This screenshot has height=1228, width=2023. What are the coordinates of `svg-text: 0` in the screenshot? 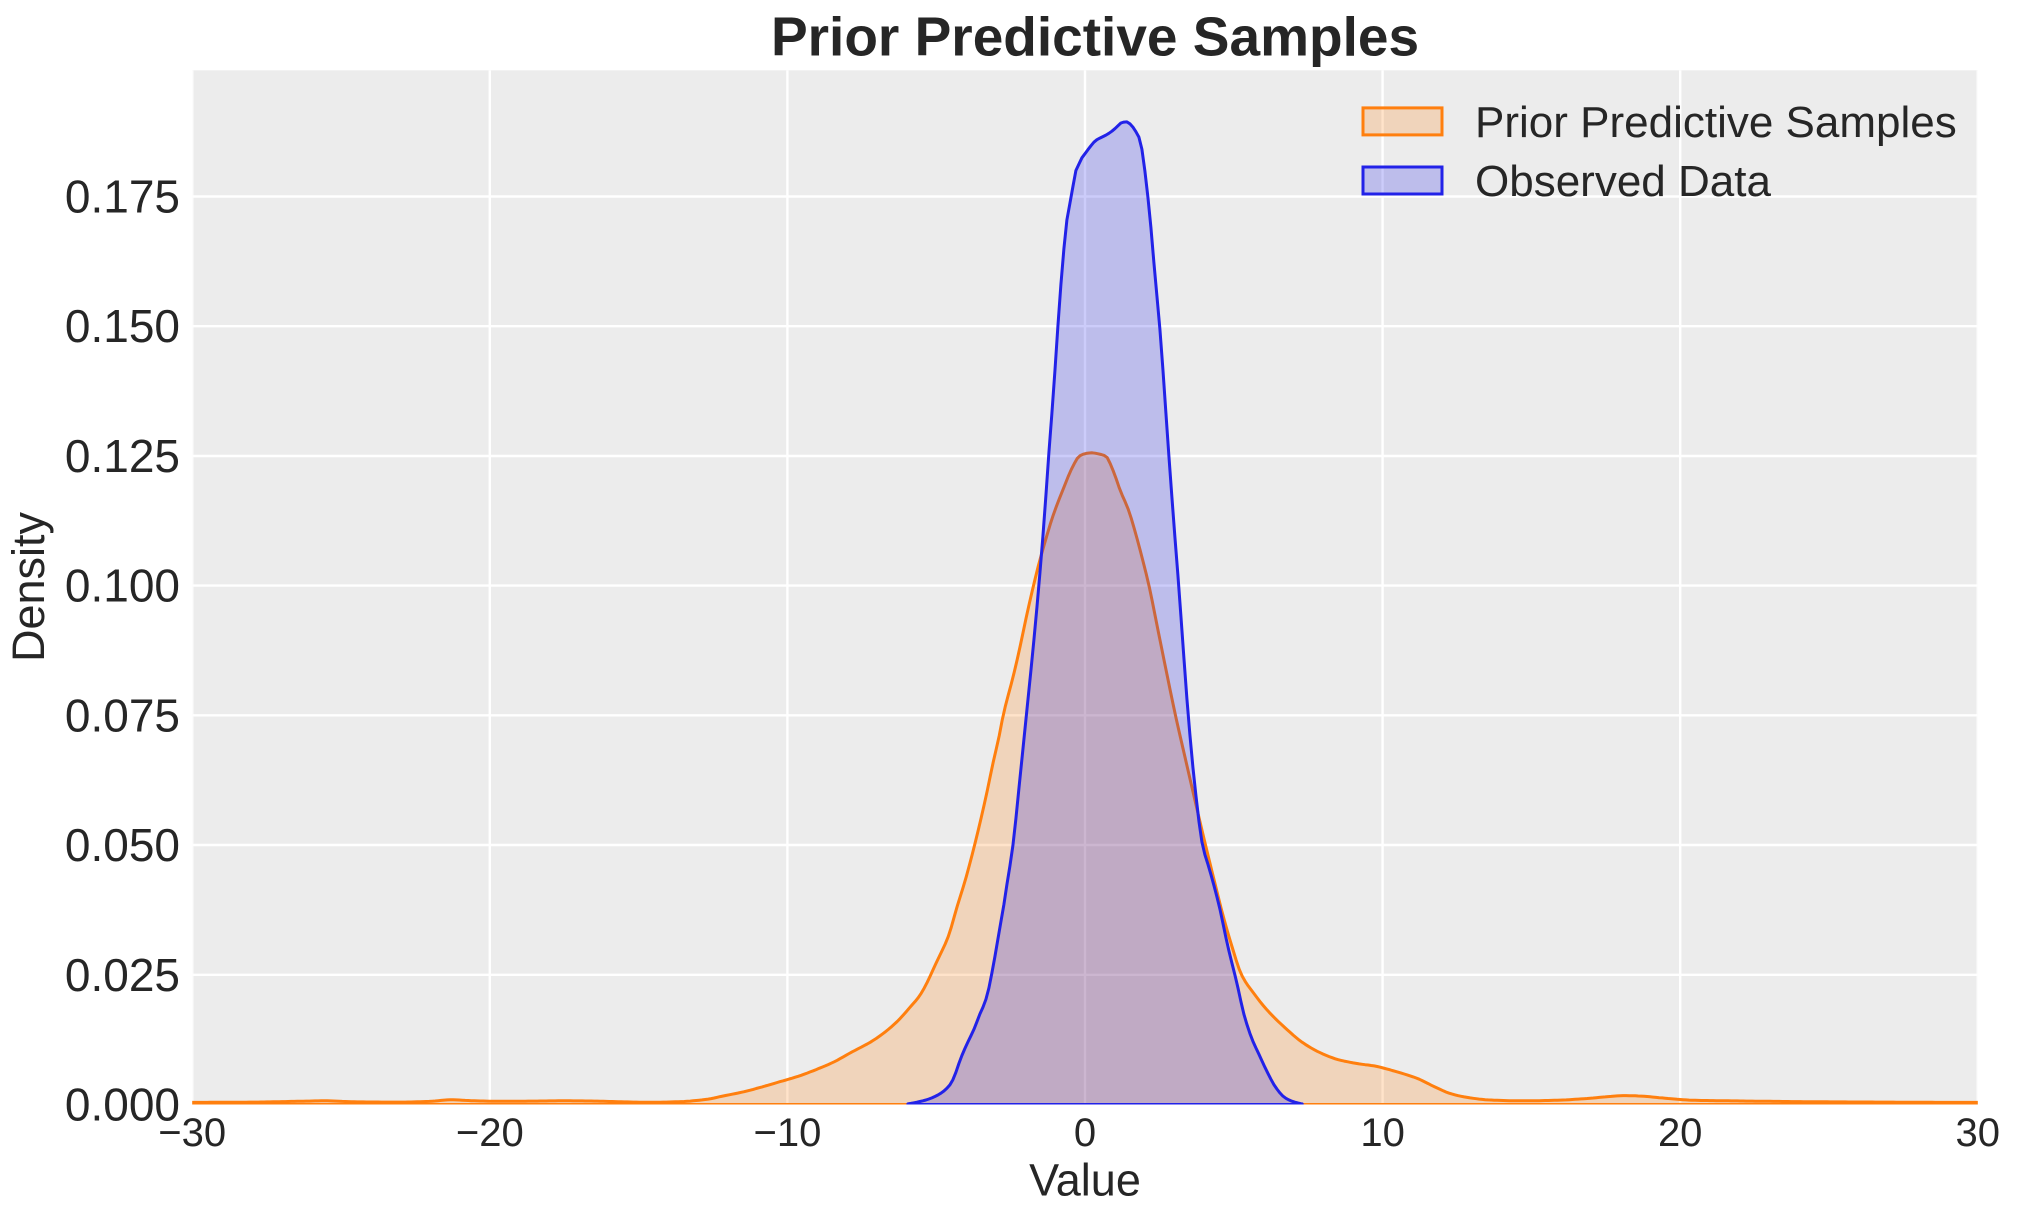 It's located at (1085, 1133).